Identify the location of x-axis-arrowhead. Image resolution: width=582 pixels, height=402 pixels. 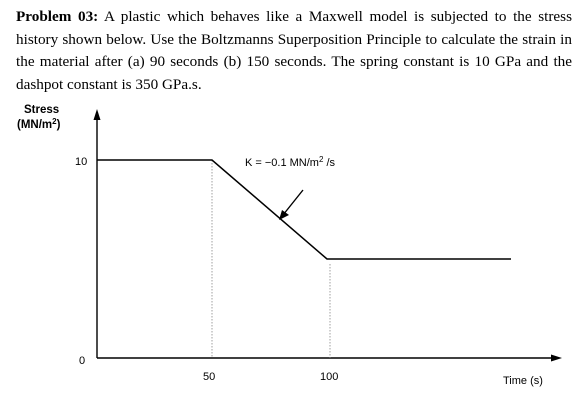
(556, 358).